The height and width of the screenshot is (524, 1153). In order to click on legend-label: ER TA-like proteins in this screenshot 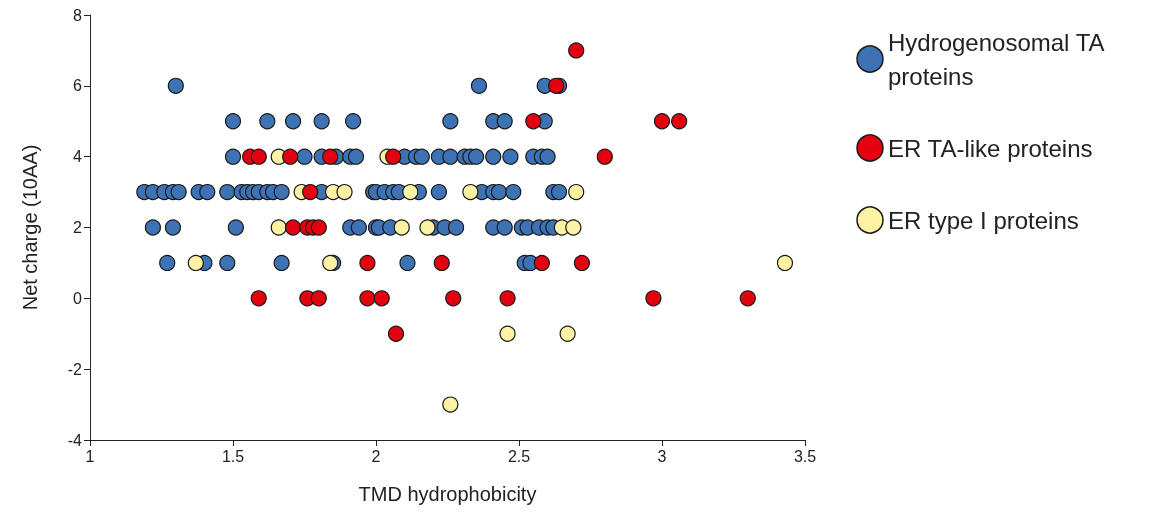, I will do `click(990, 148)`.